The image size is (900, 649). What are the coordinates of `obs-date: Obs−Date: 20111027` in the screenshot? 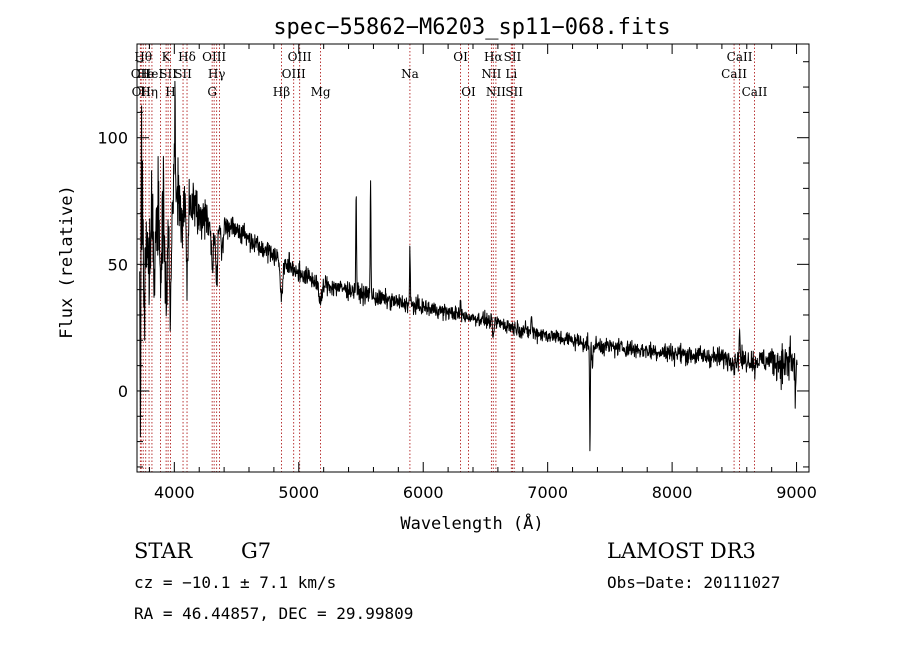 It's located at (693, 582).